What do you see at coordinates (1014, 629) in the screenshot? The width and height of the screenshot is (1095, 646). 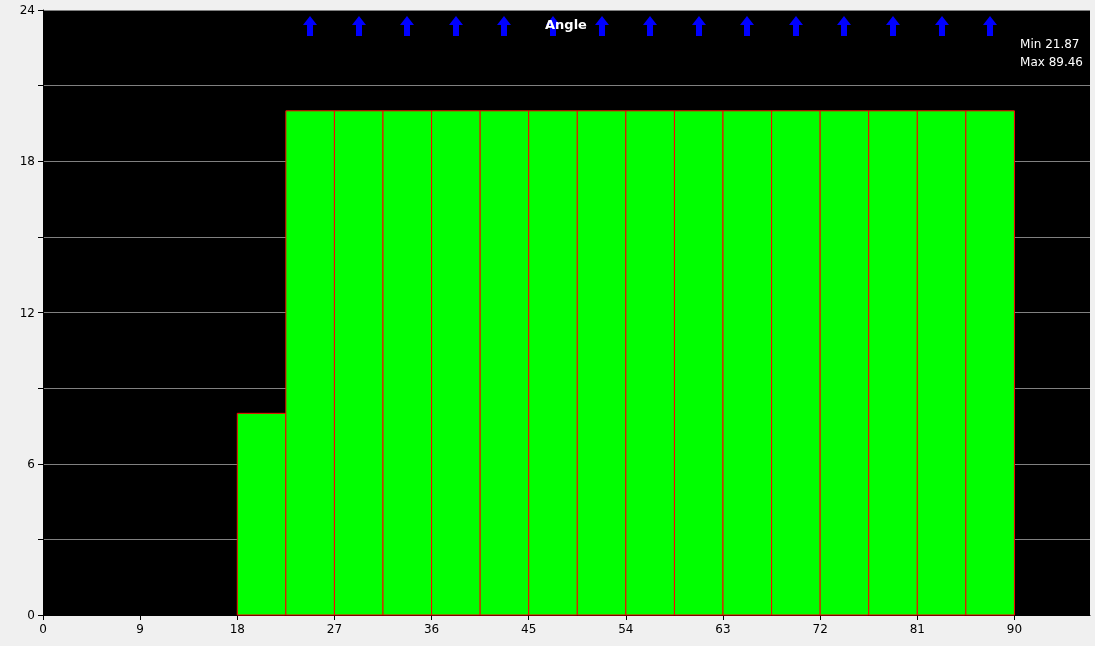 I see `x-tick-label: 90` at bounding box center [1014, 629].